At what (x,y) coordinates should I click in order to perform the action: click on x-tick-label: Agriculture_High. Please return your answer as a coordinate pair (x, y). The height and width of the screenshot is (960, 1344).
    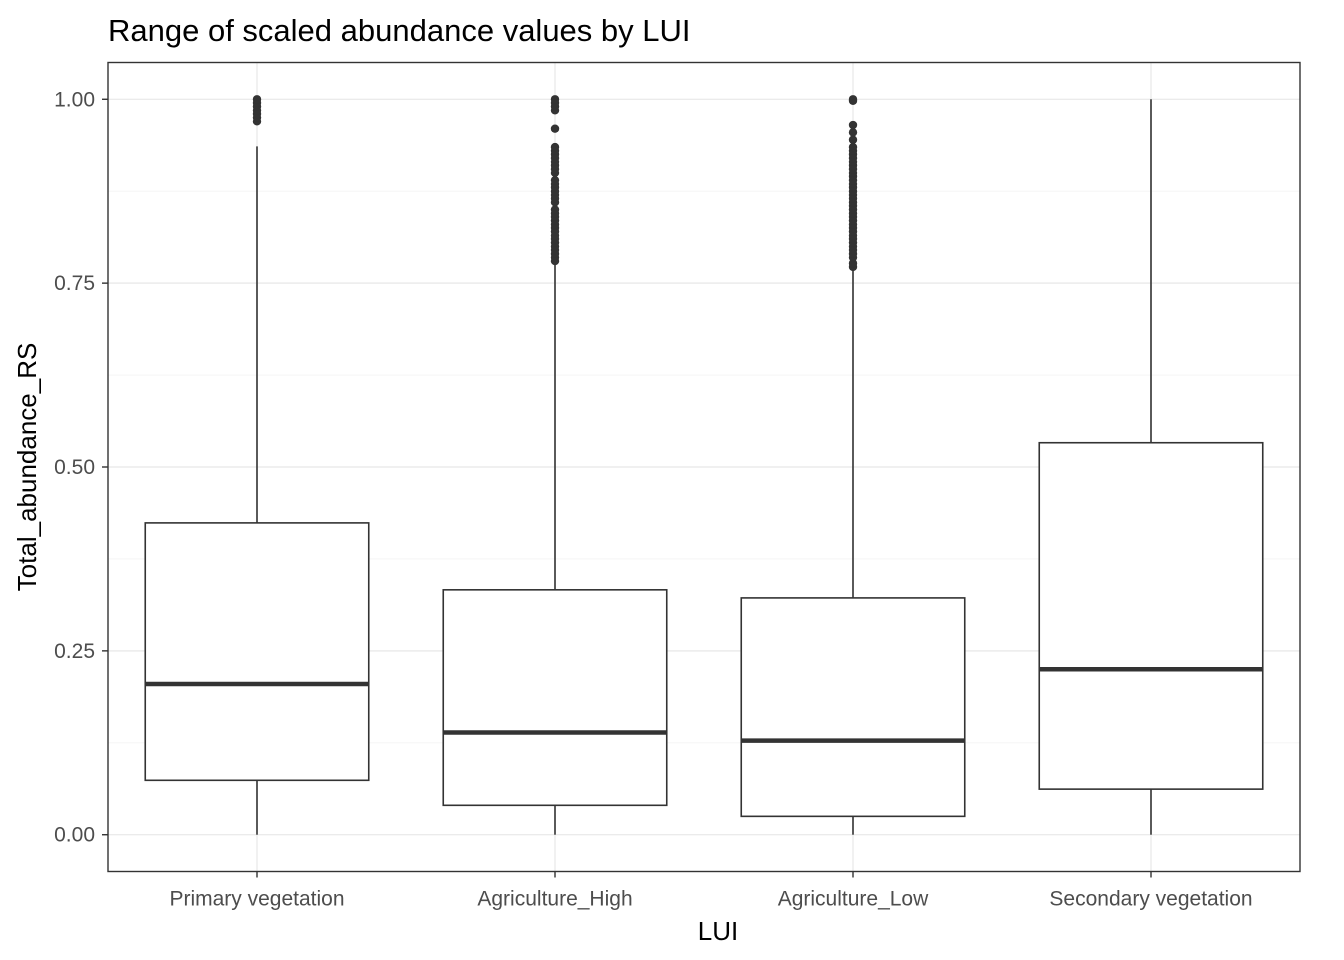
    Looking at the image, I should click on (554, 899).